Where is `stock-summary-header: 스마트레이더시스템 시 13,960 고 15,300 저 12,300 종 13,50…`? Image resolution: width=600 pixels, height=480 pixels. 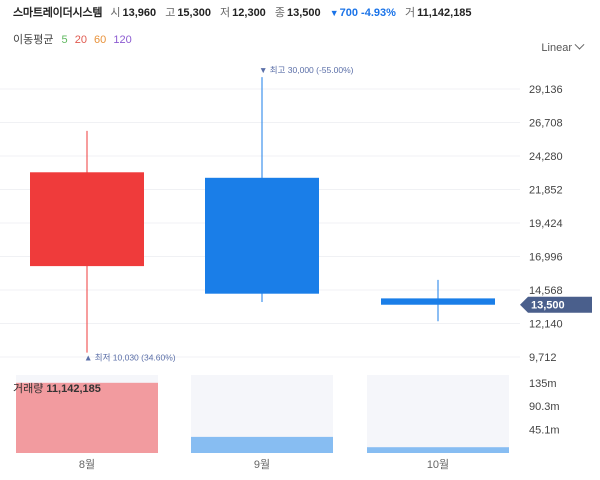 stock-summary-header: 스마트레이더시스템 시 13,960 고 15,300 저 12,300 종 13,50… is located at coordinates (245, 13).